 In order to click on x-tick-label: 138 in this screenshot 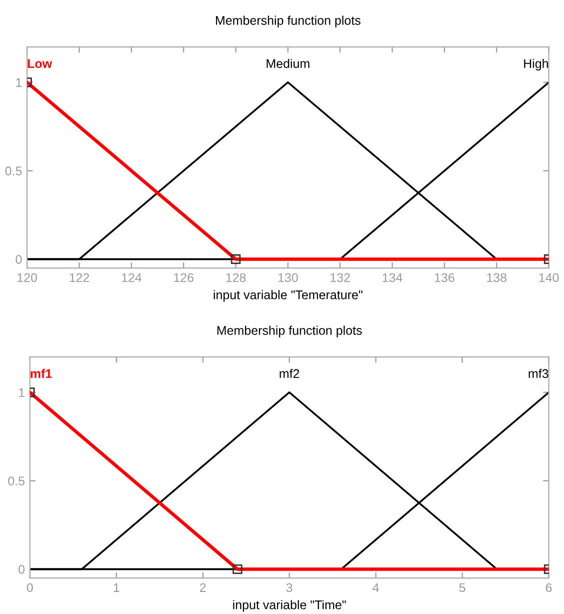, I will do `click(496, 277)`.